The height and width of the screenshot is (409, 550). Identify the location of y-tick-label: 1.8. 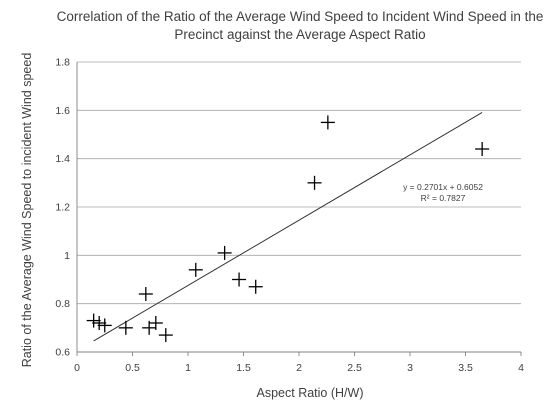
(62, 63).